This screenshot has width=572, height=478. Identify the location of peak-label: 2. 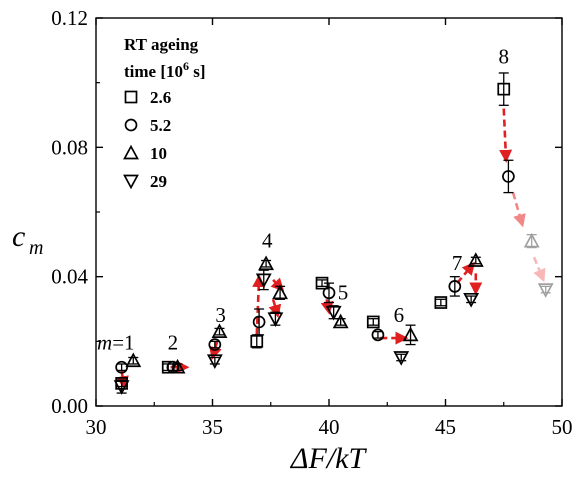
(173, 342).